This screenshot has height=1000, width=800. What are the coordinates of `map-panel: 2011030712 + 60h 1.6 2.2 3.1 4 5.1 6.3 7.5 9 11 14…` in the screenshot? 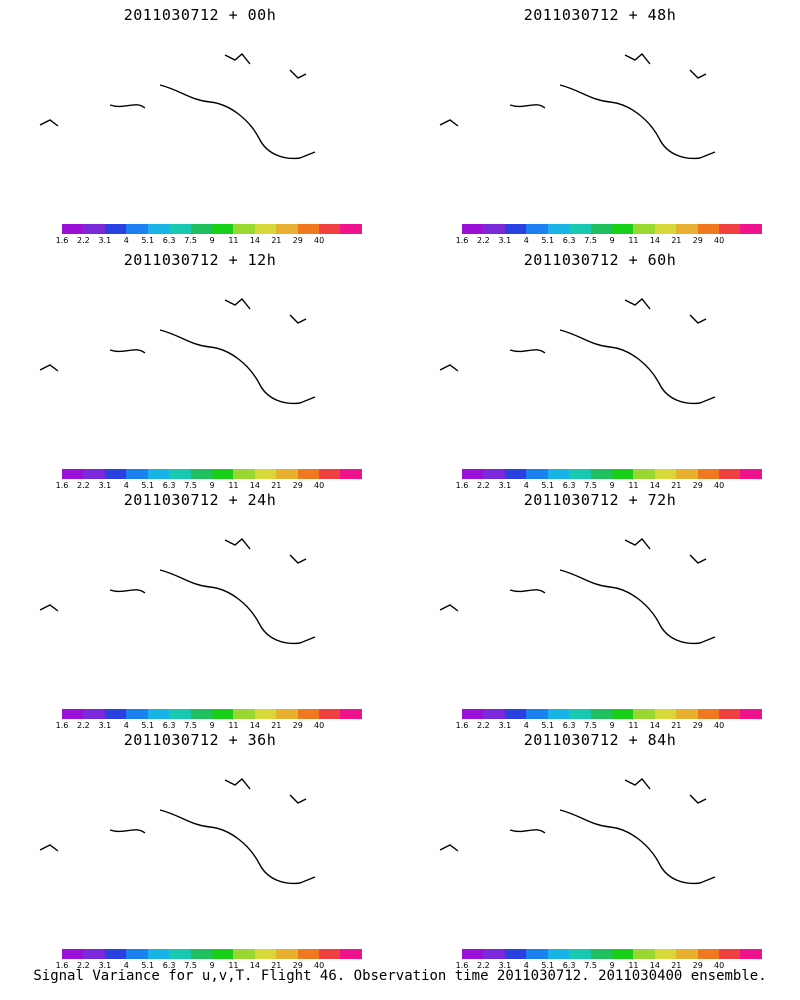 It's located at (600, 367).